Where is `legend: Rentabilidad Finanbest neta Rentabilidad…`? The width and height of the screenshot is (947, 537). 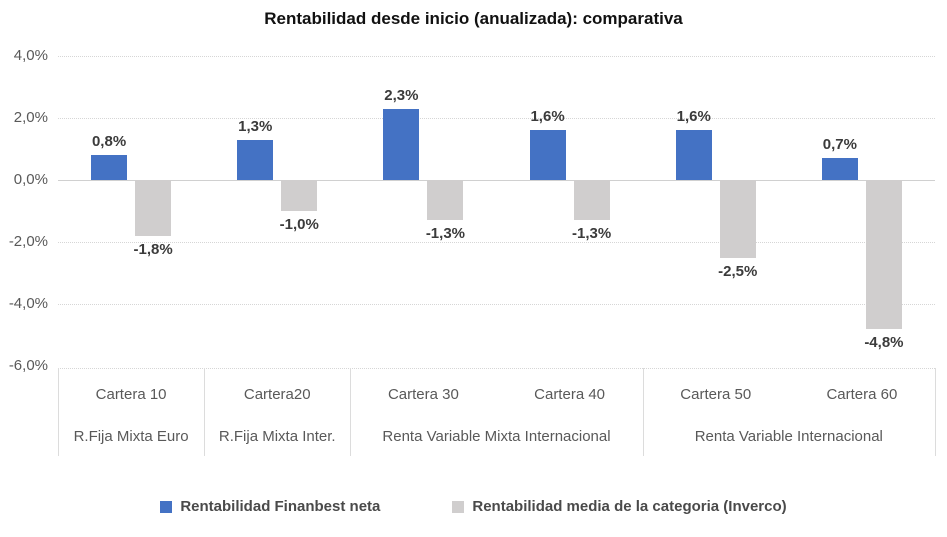 legend: Rentabilidad Finanbest neta Rentabilidad… is located at coordinates (473, 506).